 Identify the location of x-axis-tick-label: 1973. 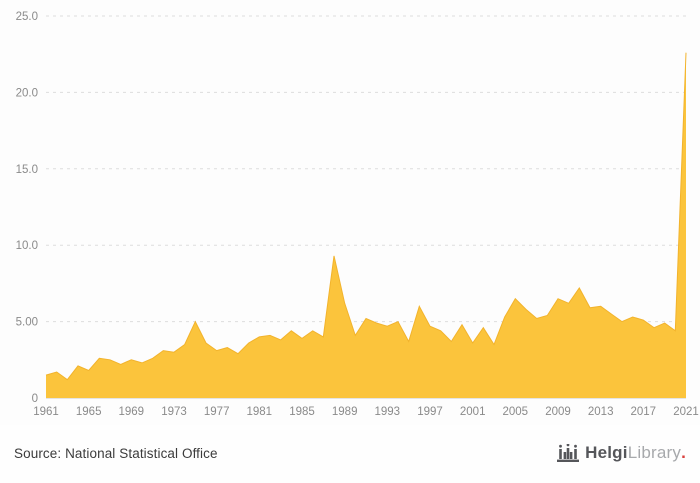
(174, 412).